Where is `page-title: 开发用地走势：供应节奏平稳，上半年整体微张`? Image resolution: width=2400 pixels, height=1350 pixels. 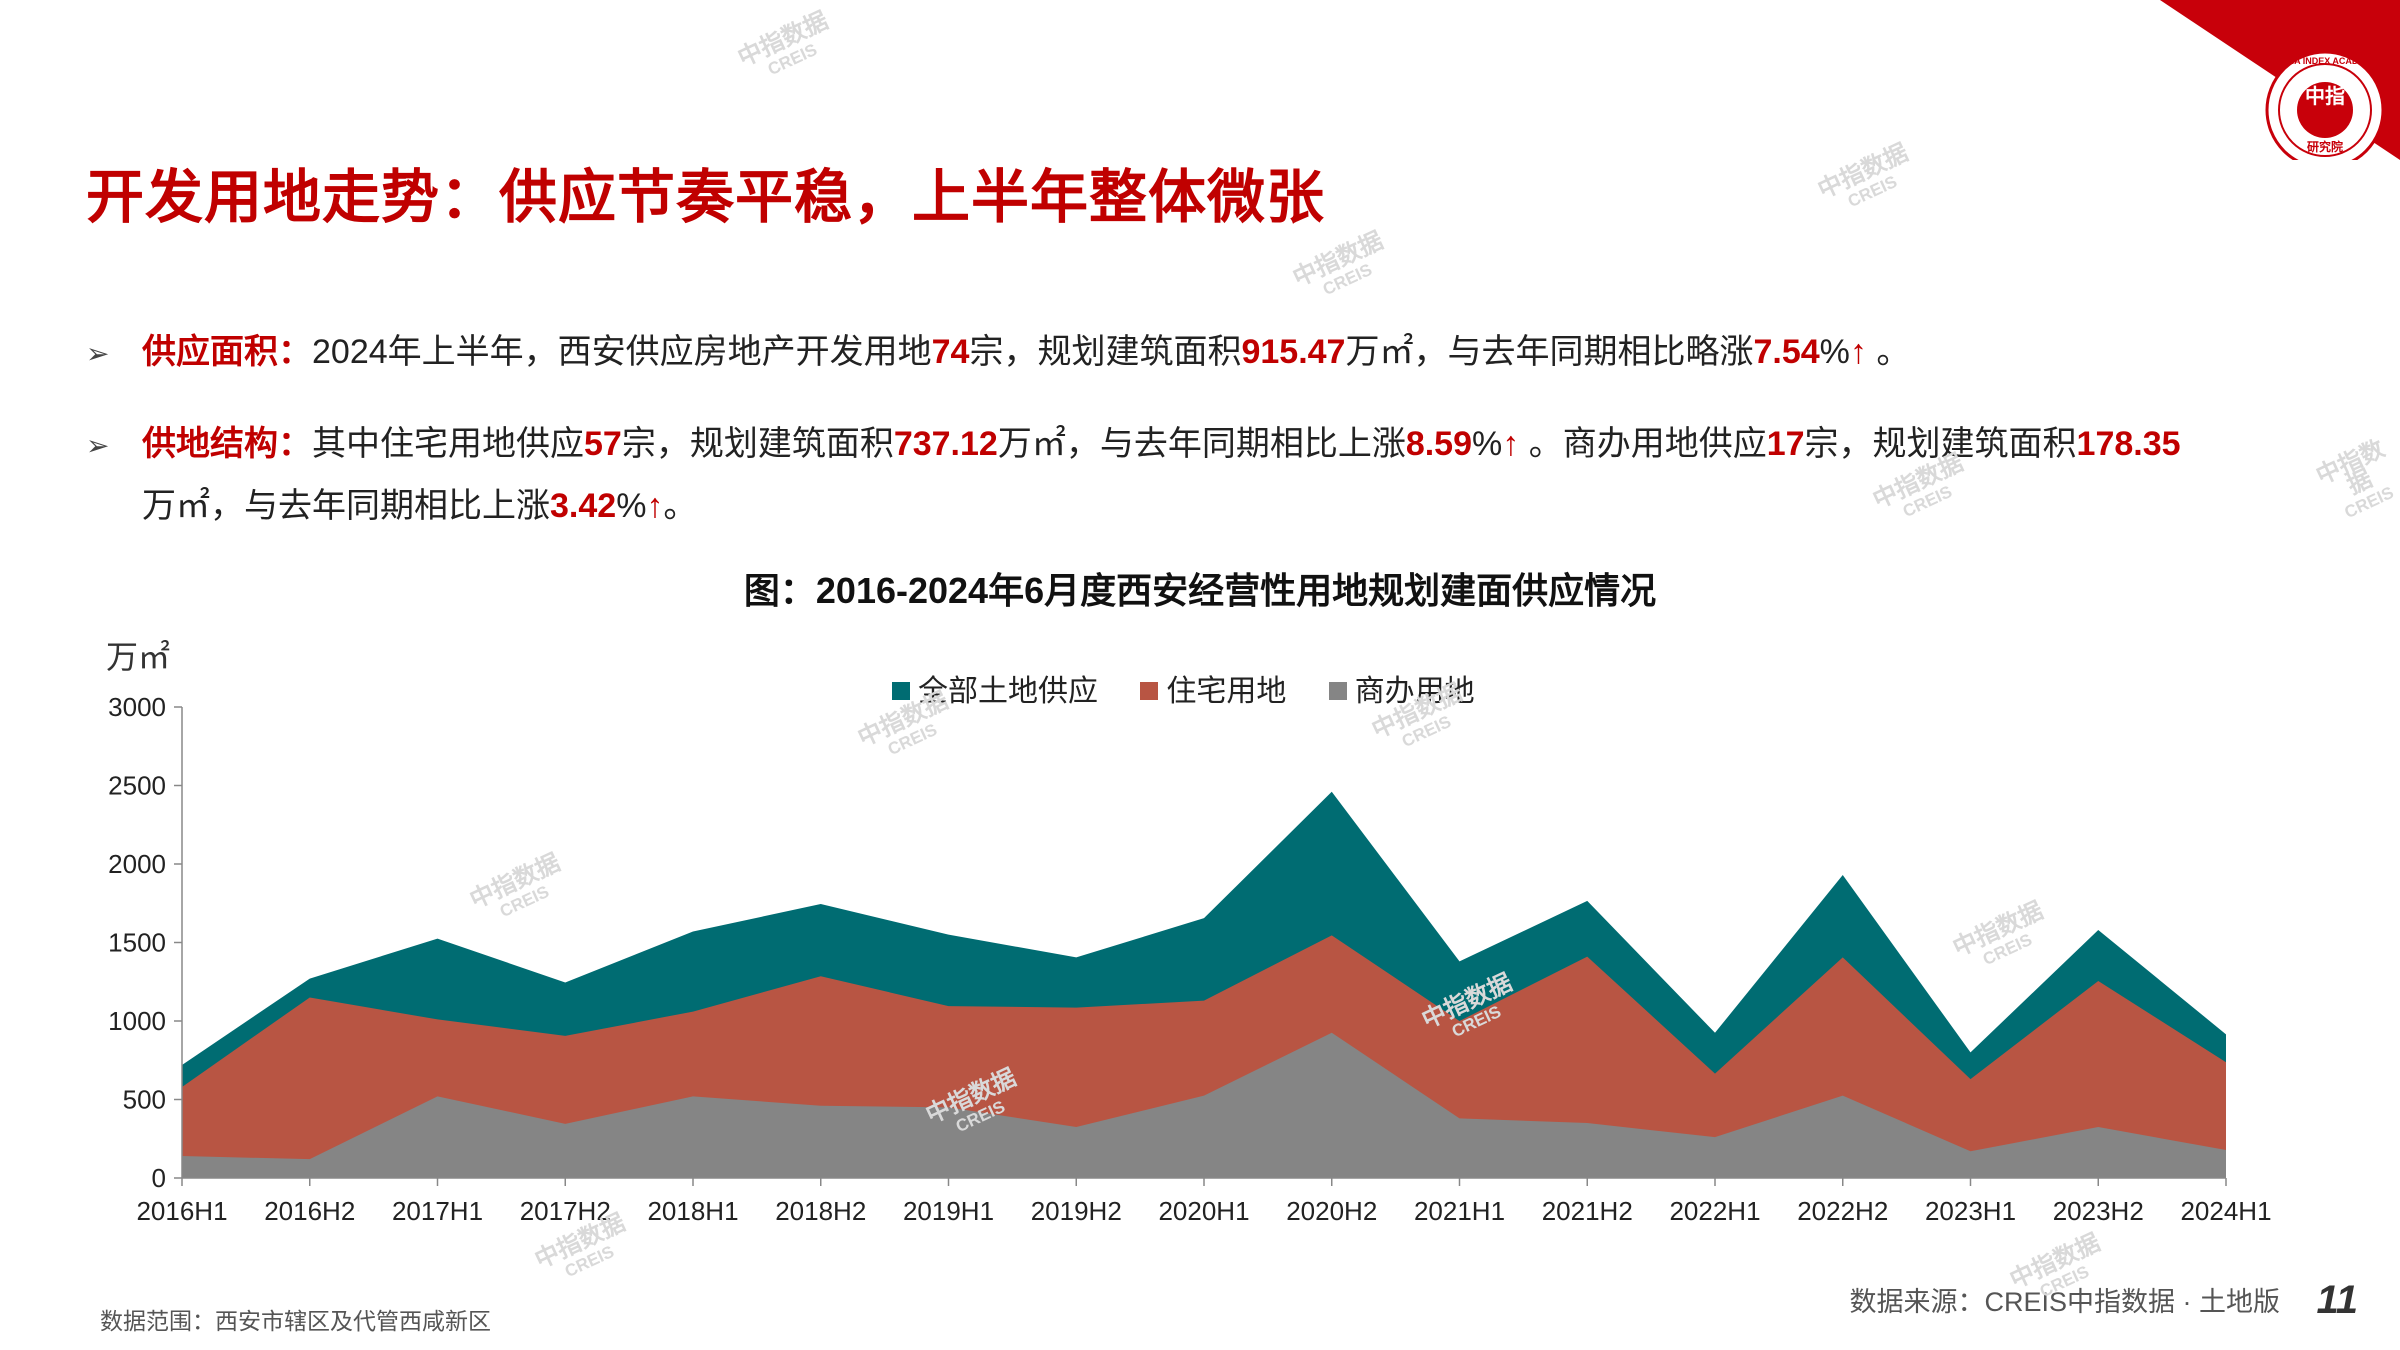 page-title: 开发用地走势：供应节奏平稳，上半年整体微张 is located at coordinates (706, 197).